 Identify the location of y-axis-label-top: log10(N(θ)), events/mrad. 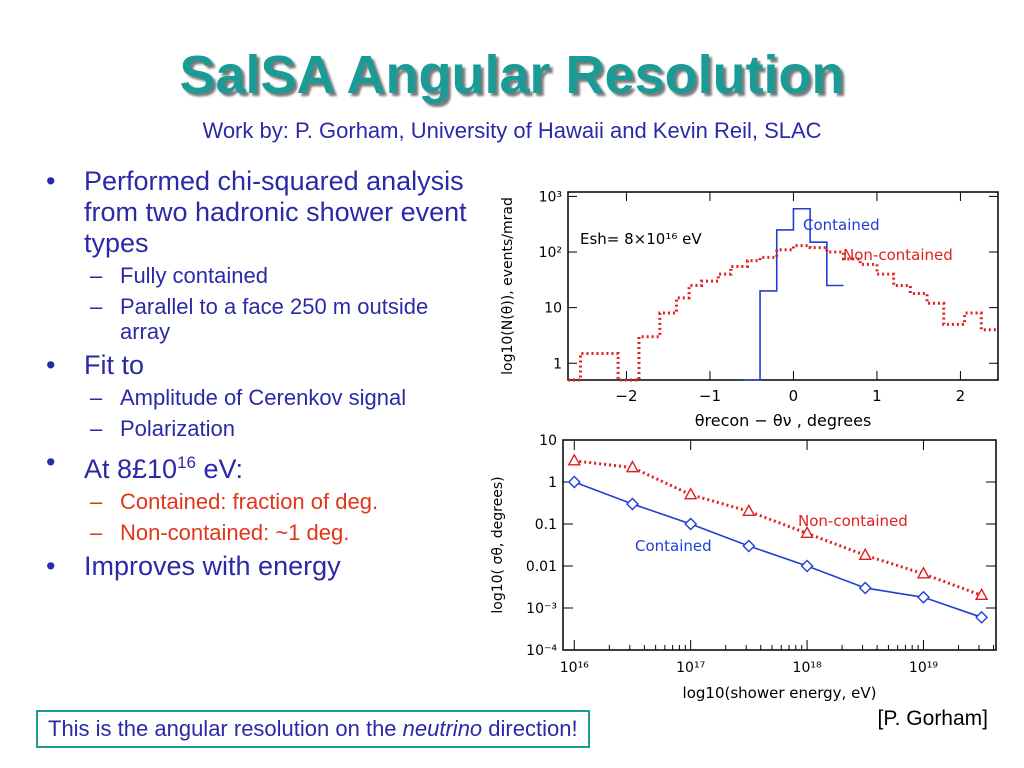
(508, 286).